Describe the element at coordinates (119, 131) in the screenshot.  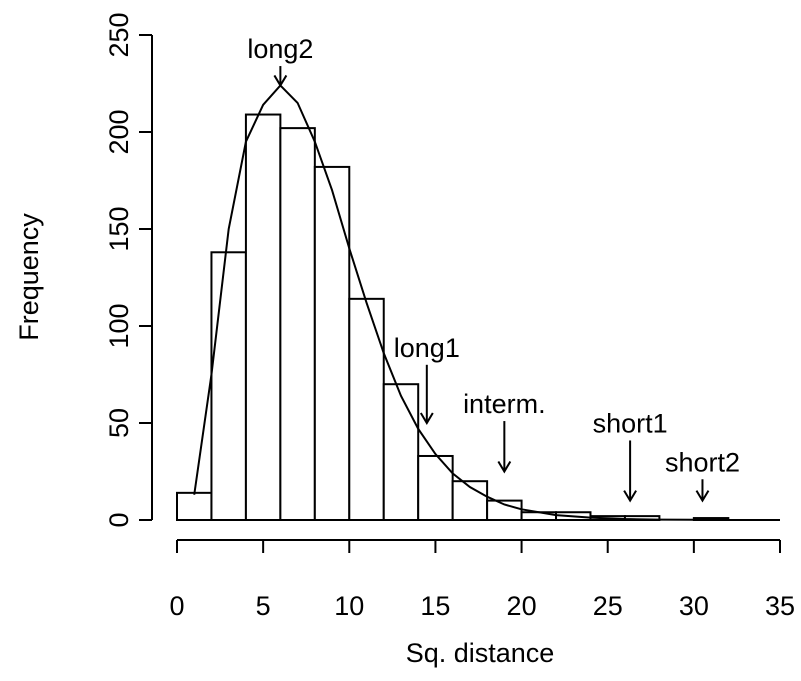
I see `y-tick-label: 200` at that location.